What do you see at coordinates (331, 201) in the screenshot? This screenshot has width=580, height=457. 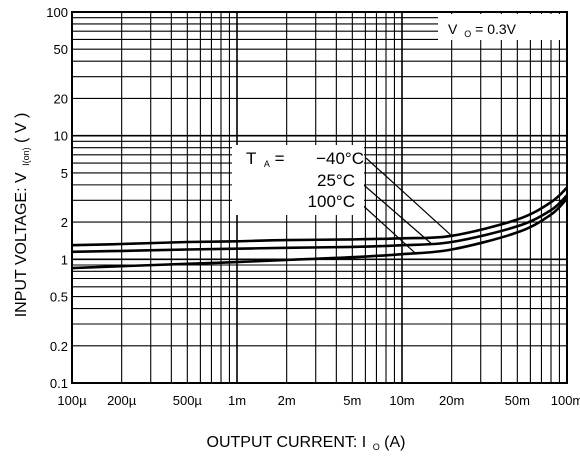 I see `series-label-100: 100°C` at bounding box center [331, 201].